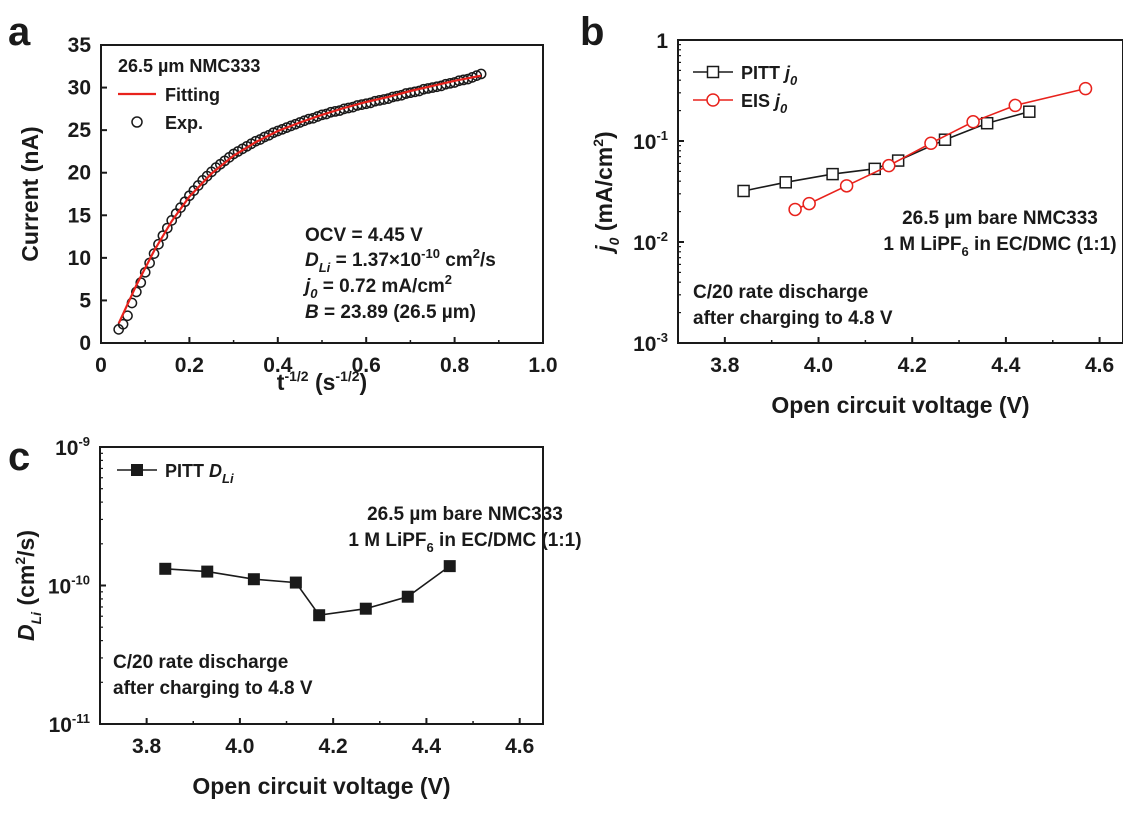  What do you see at coordinates (725, 365) in the screenshot?
I see `x-tick-label-b: 3.8` at bounding box center [725, 365].